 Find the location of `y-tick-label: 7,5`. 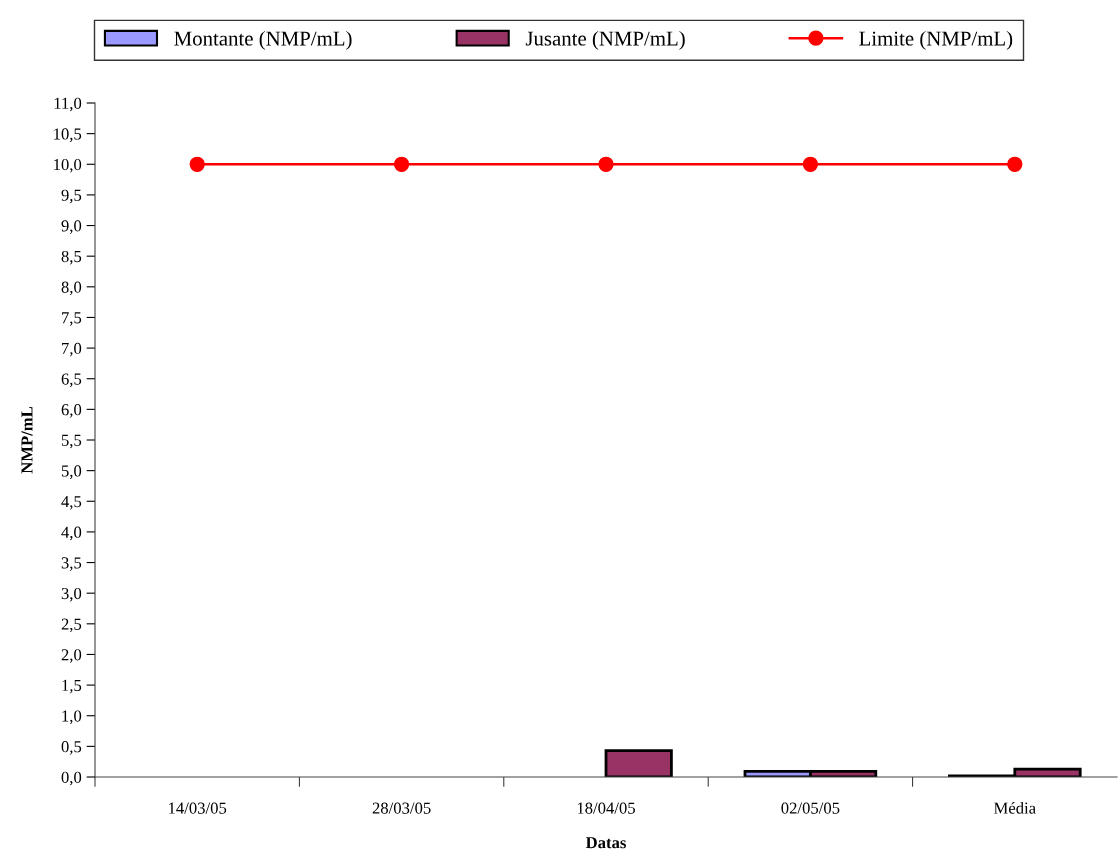

y-tick-label: 7,5 is located at coordinates (72, 319).